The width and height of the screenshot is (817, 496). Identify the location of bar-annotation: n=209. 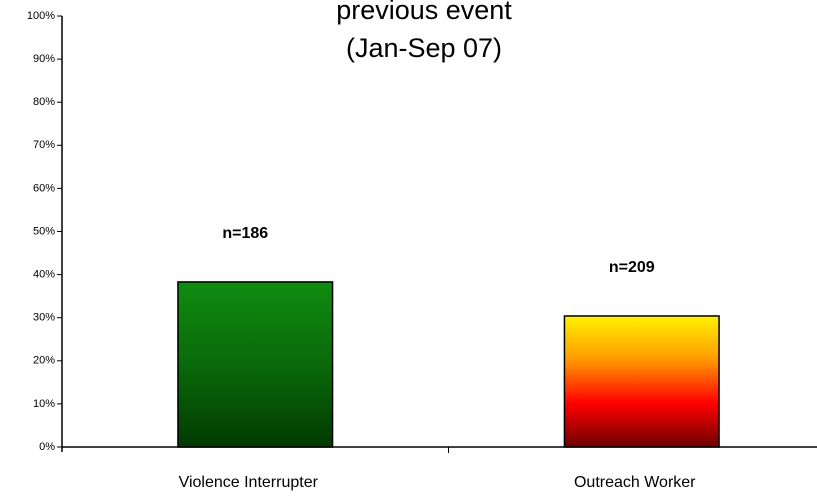
(632, 267).